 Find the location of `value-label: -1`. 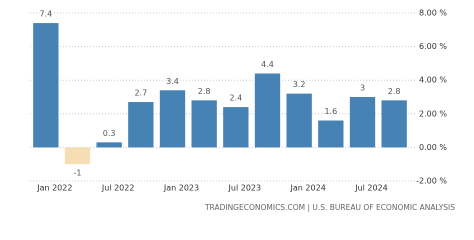

value-label: -1 is located at coordinates (78, 173).